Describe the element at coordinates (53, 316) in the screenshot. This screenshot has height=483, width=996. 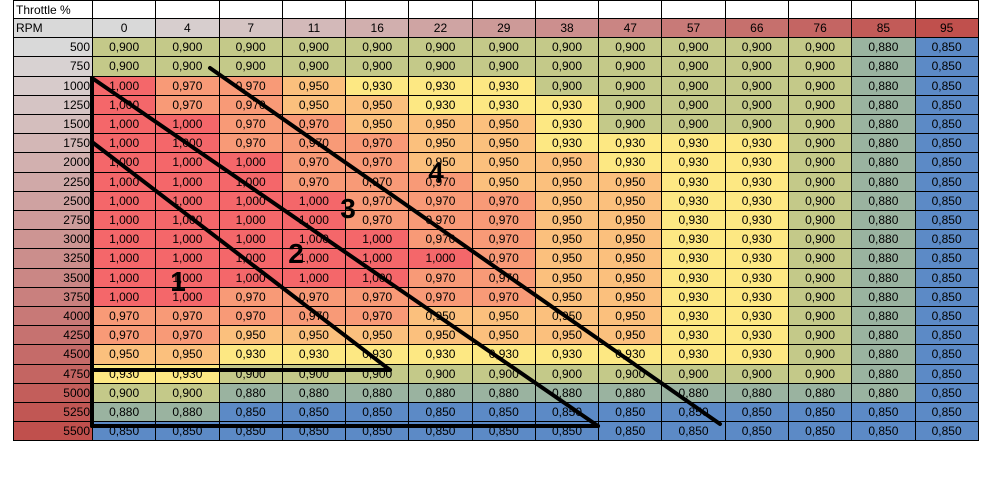
I see `rpm-cell: 4000` at that location.